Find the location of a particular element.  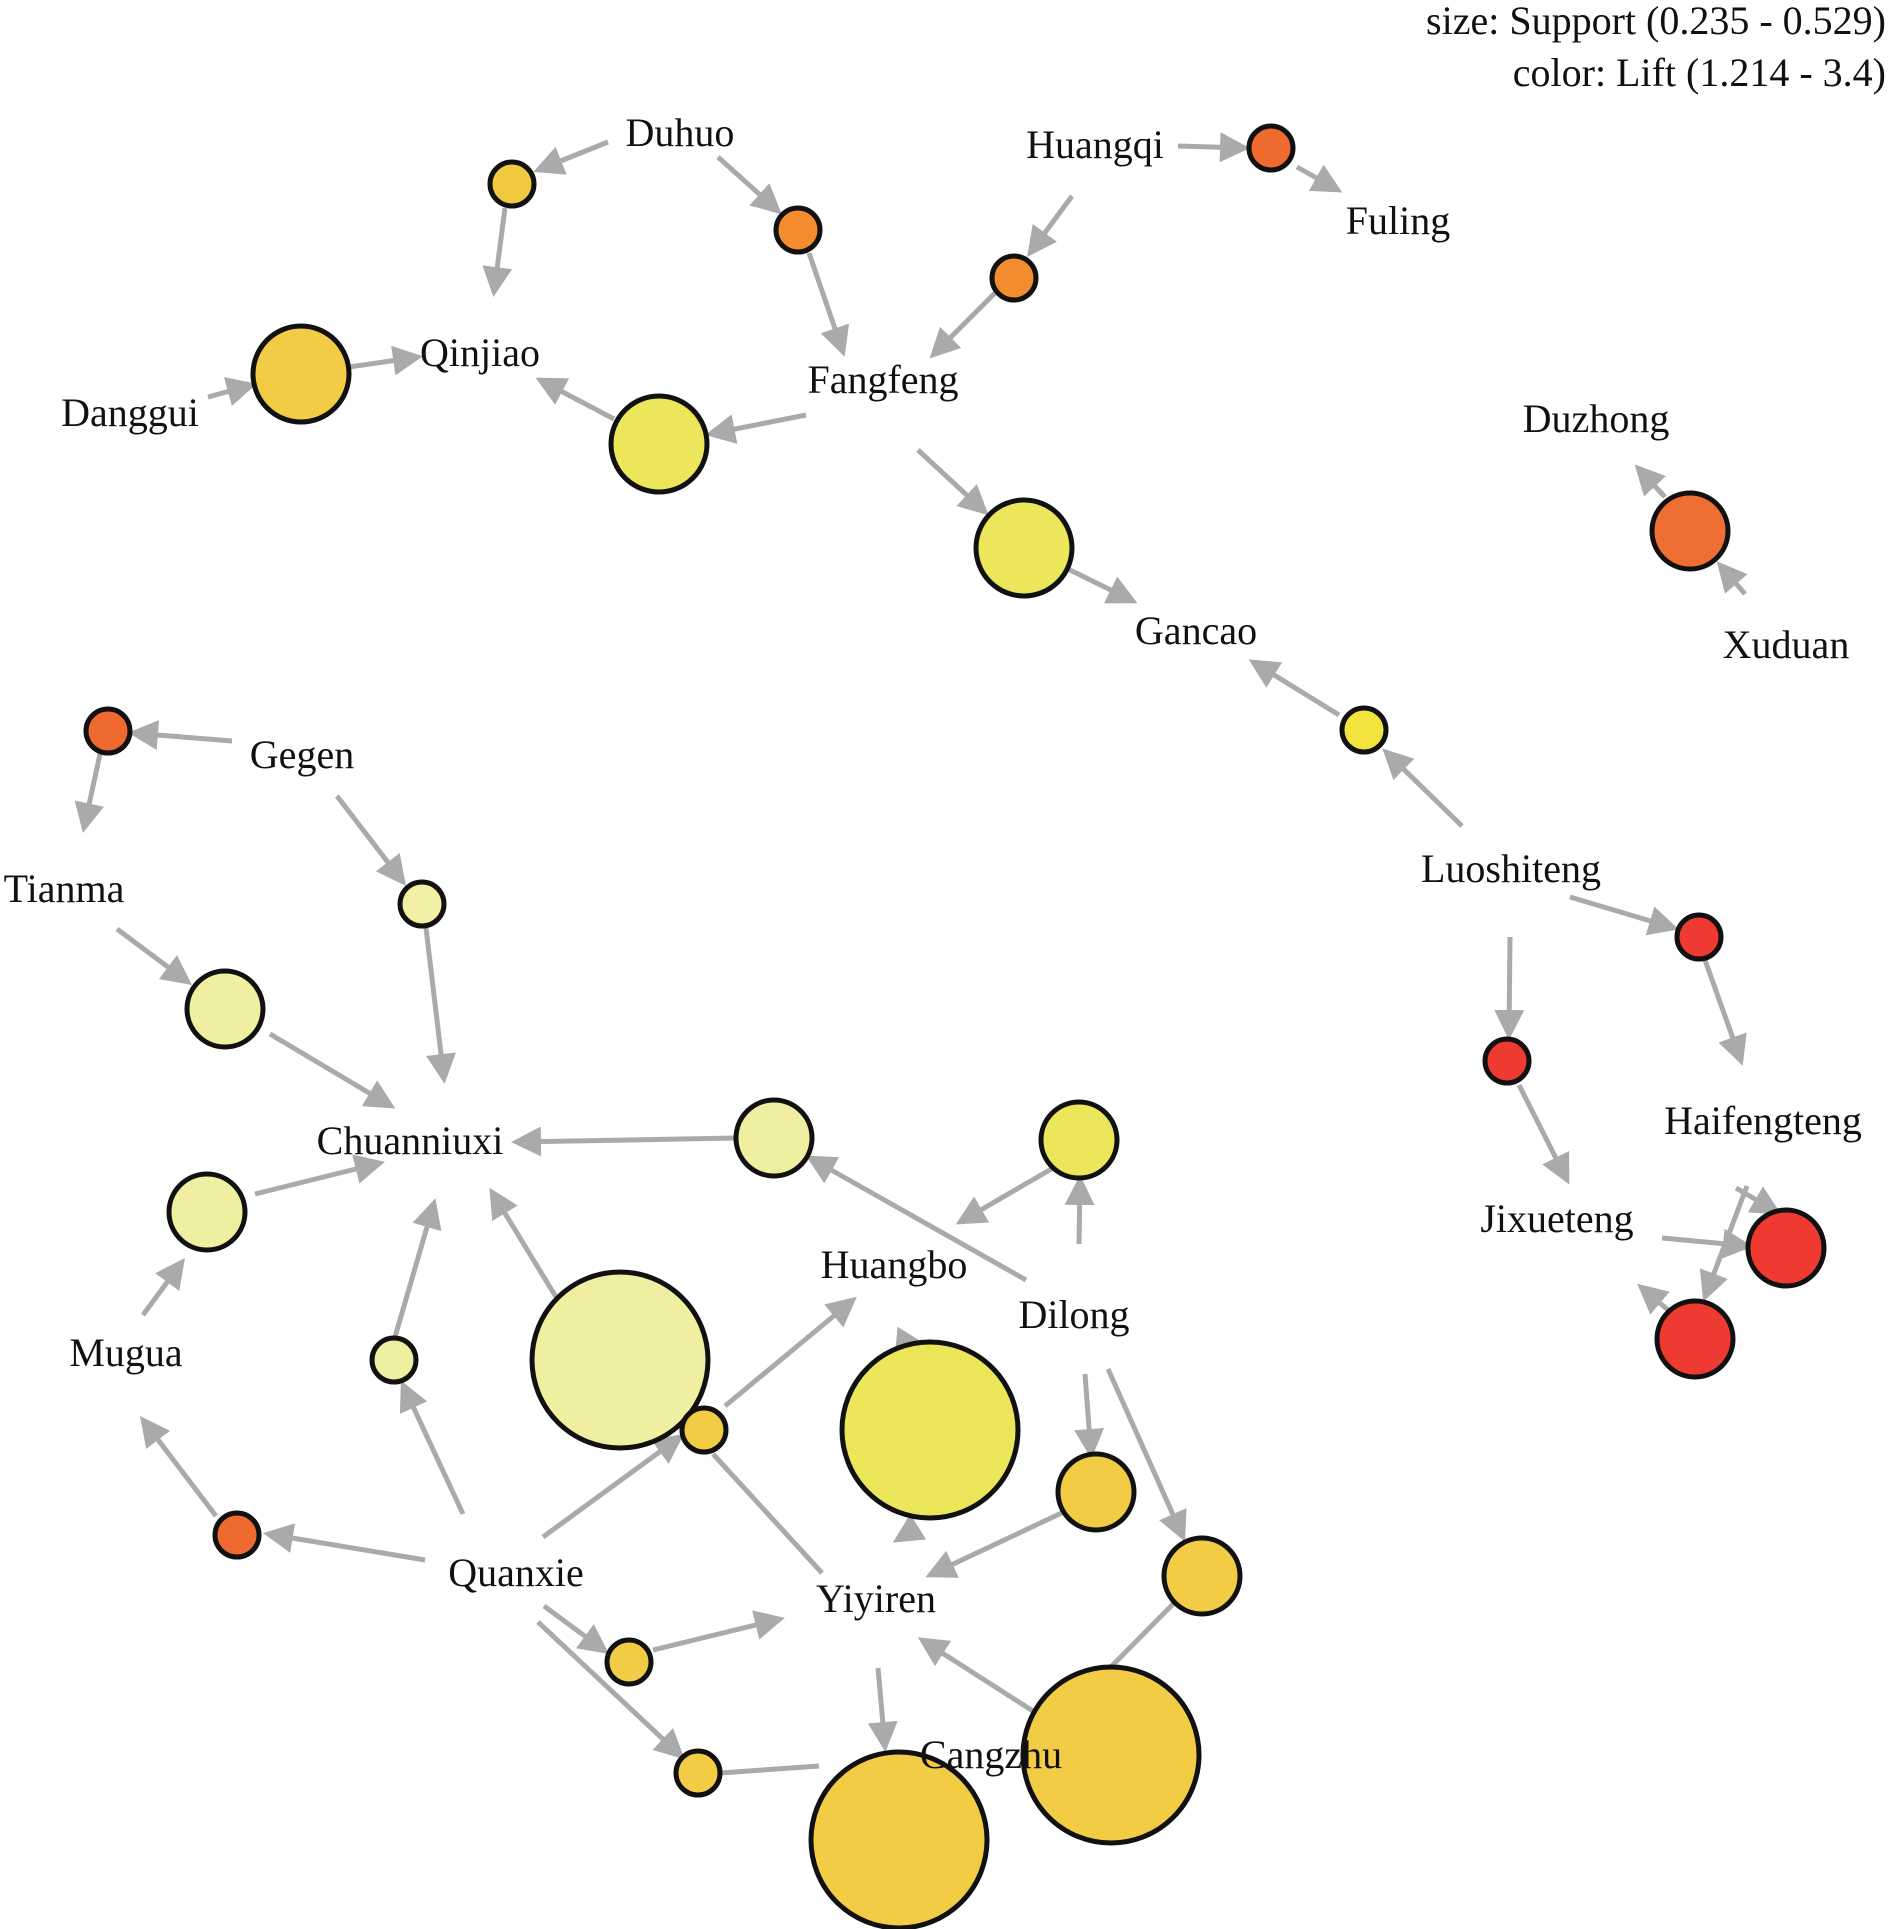

herb-label-fuling: Fuling is located at coordinates (1398, 220).